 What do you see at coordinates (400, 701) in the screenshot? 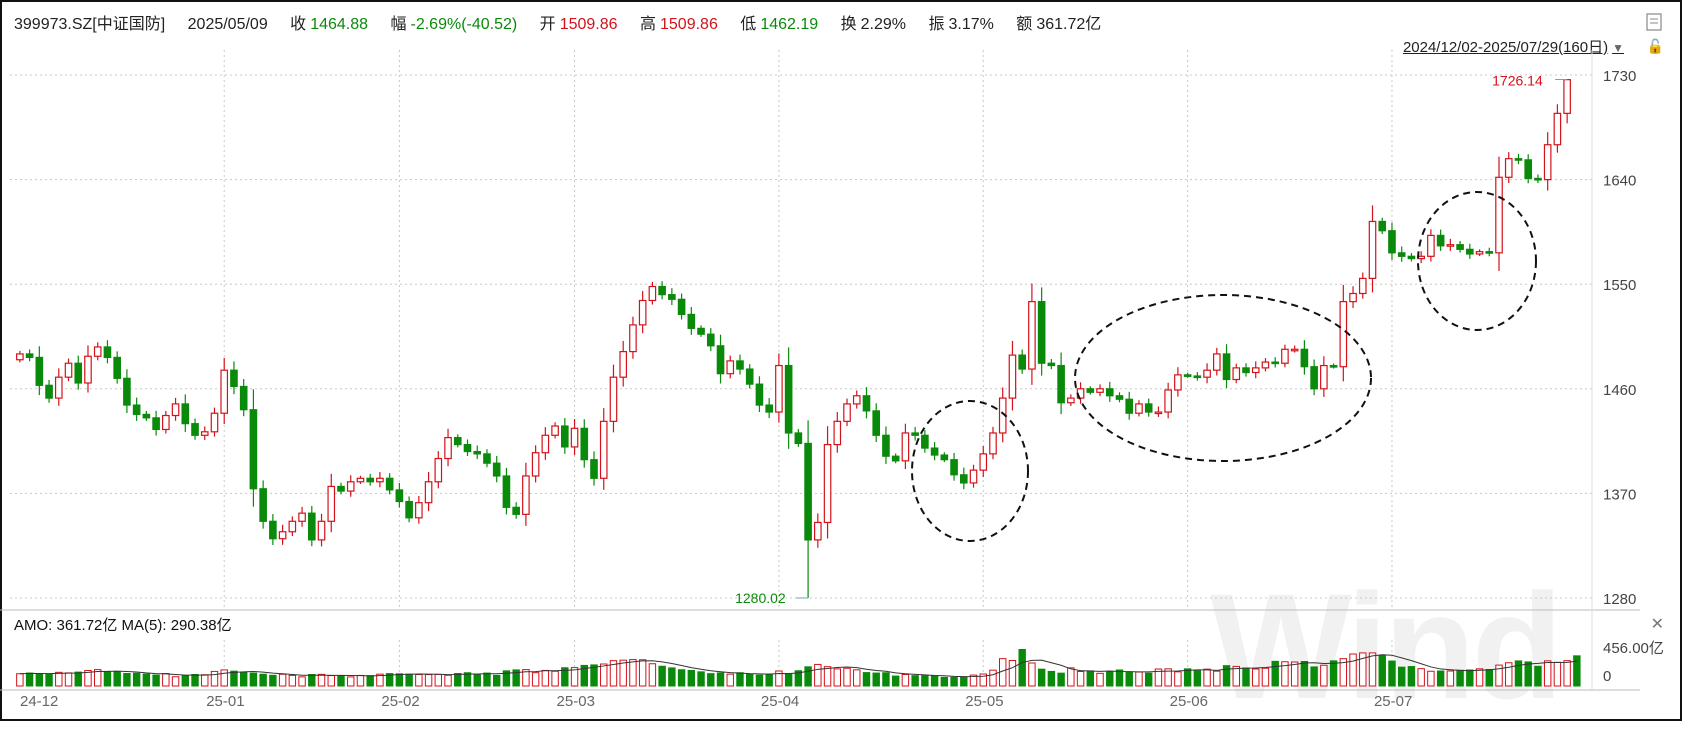
I see `x-tick-label: 25-02` at bounding box center [400, 701].